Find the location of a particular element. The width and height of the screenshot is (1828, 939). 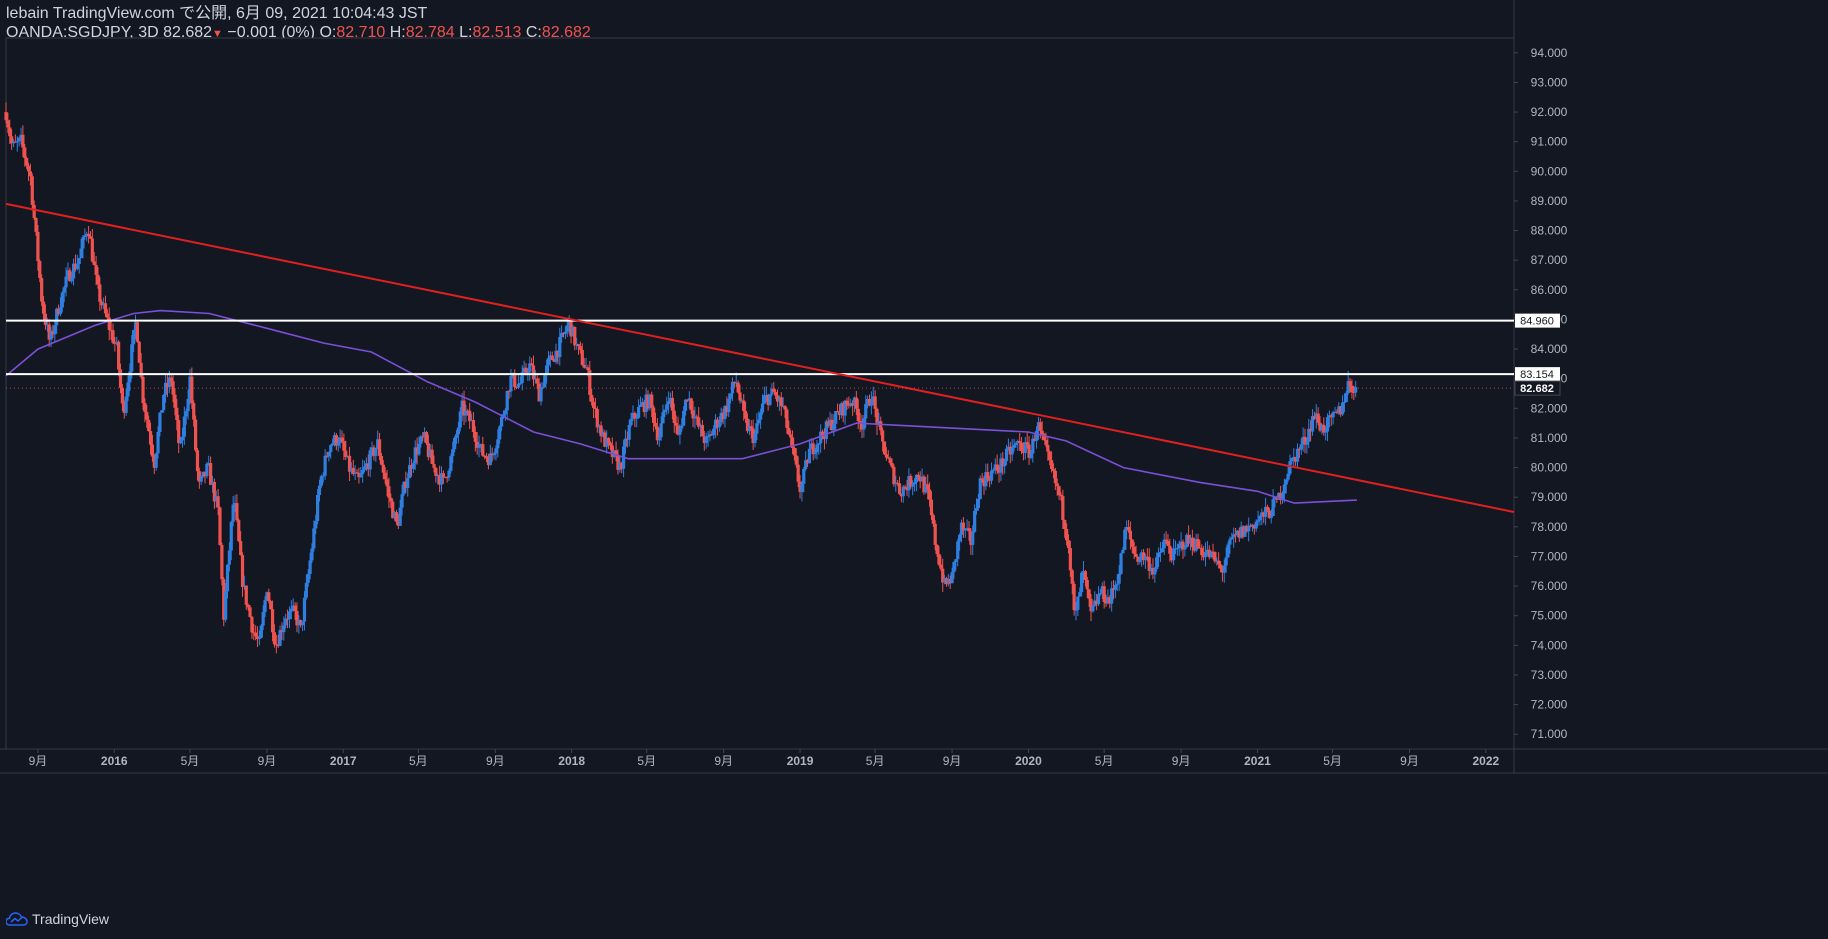

tradingview-branding: TradingView is located at coordinates (57, 919).